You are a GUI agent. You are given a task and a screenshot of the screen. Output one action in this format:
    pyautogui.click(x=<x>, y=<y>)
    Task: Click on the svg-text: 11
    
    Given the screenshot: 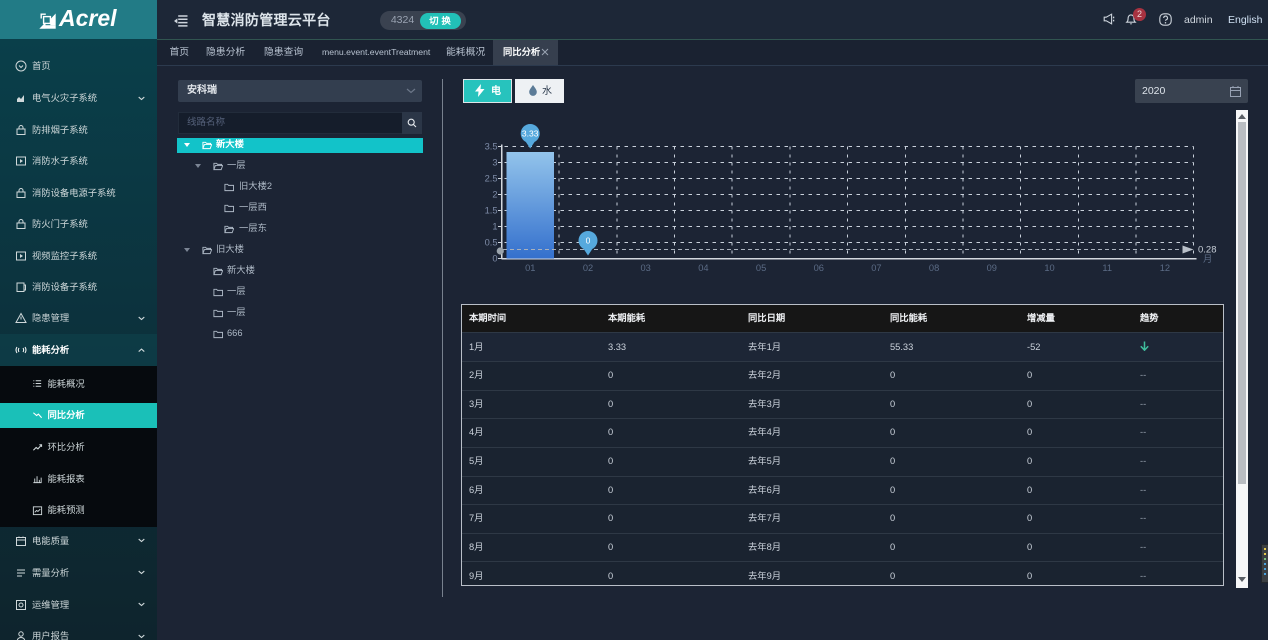 What is the action you would take?
    pyautogui.click(x=1107, y=268)
    